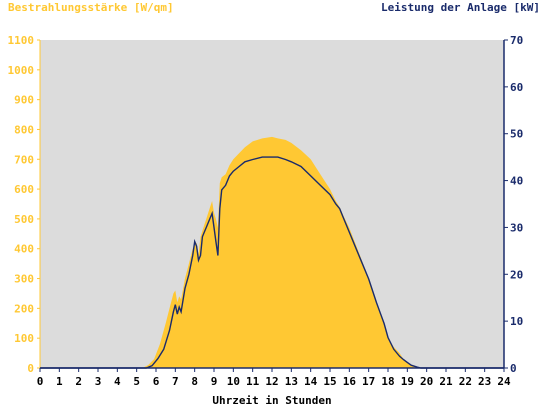  I want to click on right-tick-label: 0, so click(513, 368).